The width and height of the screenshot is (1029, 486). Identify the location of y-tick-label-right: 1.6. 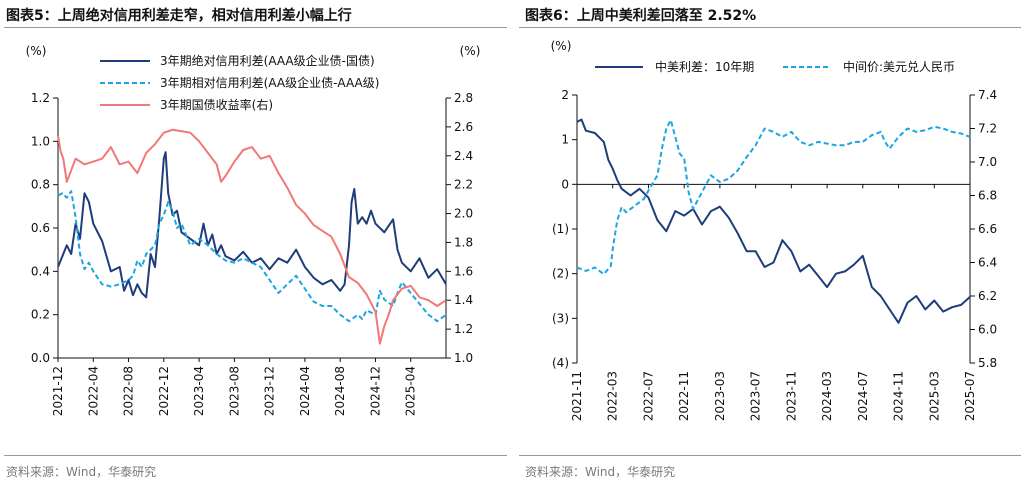
(463, 271).